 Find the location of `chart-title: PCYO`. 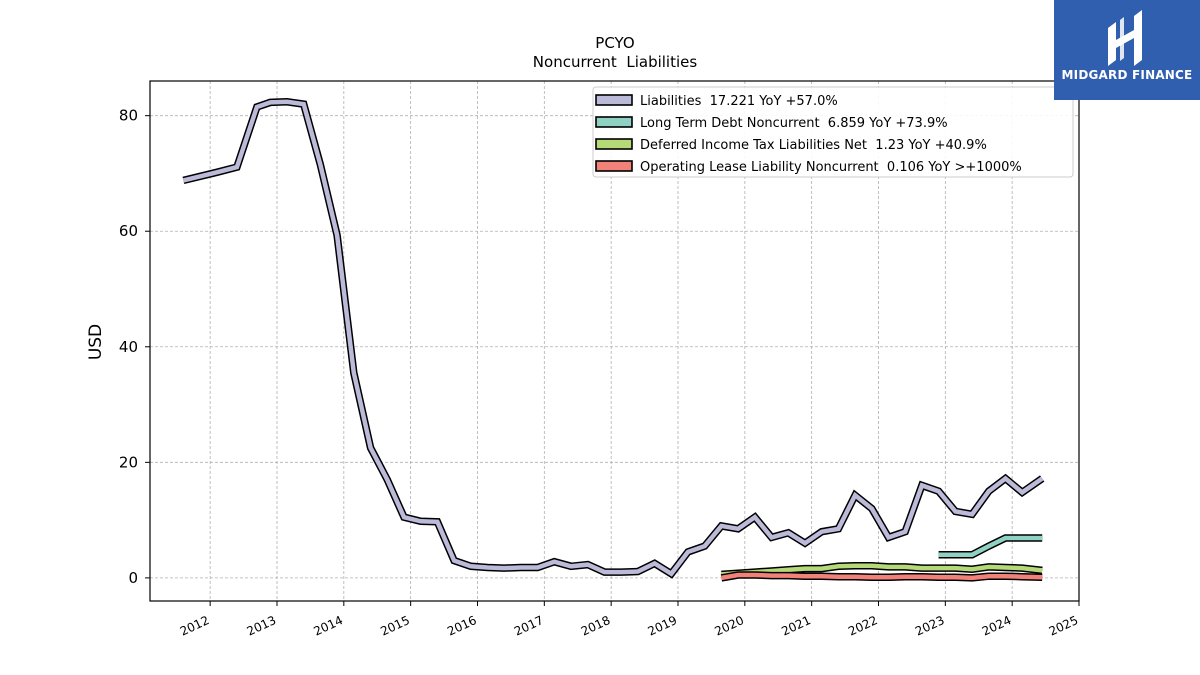

chart-title: PCYO is located at coordinates (614, 43).